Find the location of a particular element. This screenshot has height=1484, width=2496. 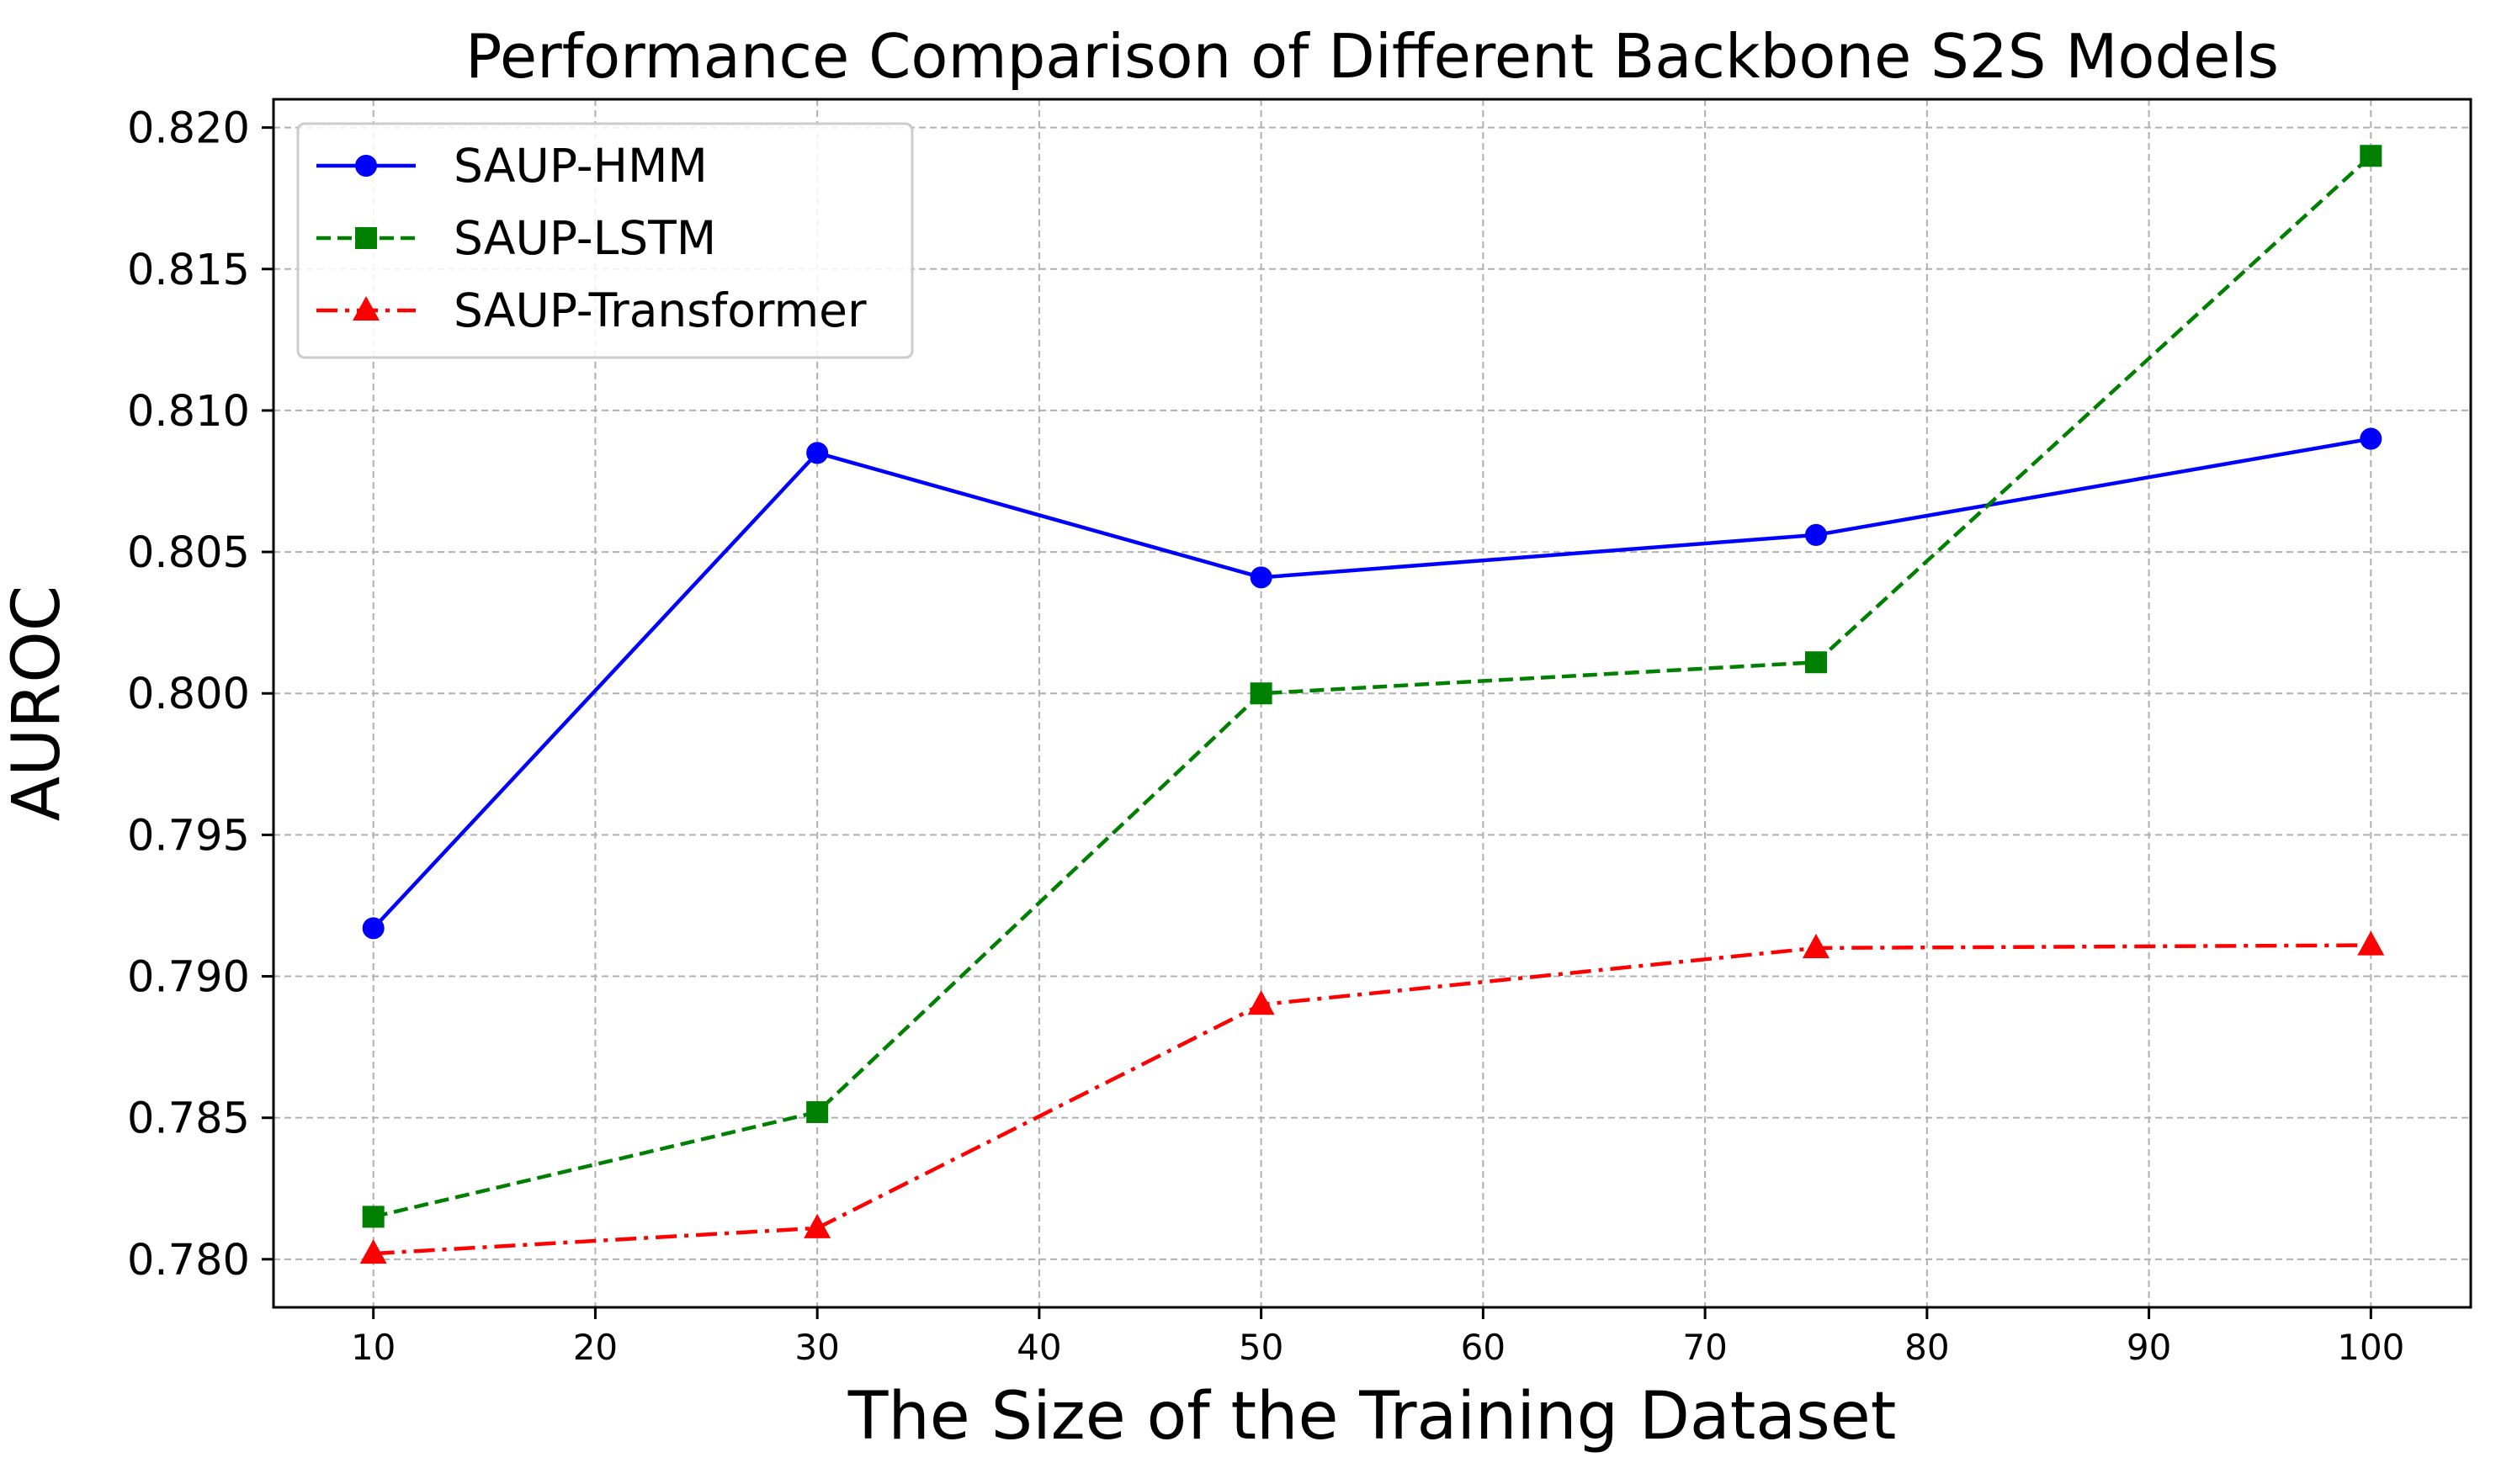

x-tick-label: 10 is located at coordinates (373, 1347).